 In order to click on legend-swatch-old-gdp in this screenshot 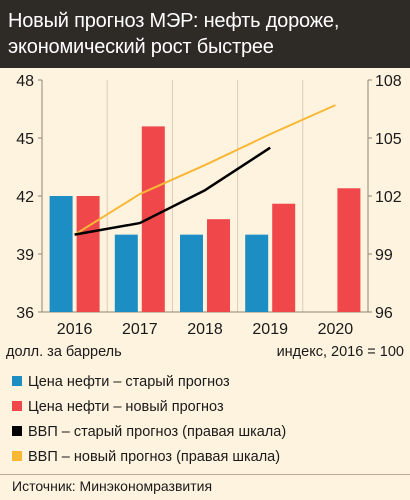, I will do `click(17, 431)`.